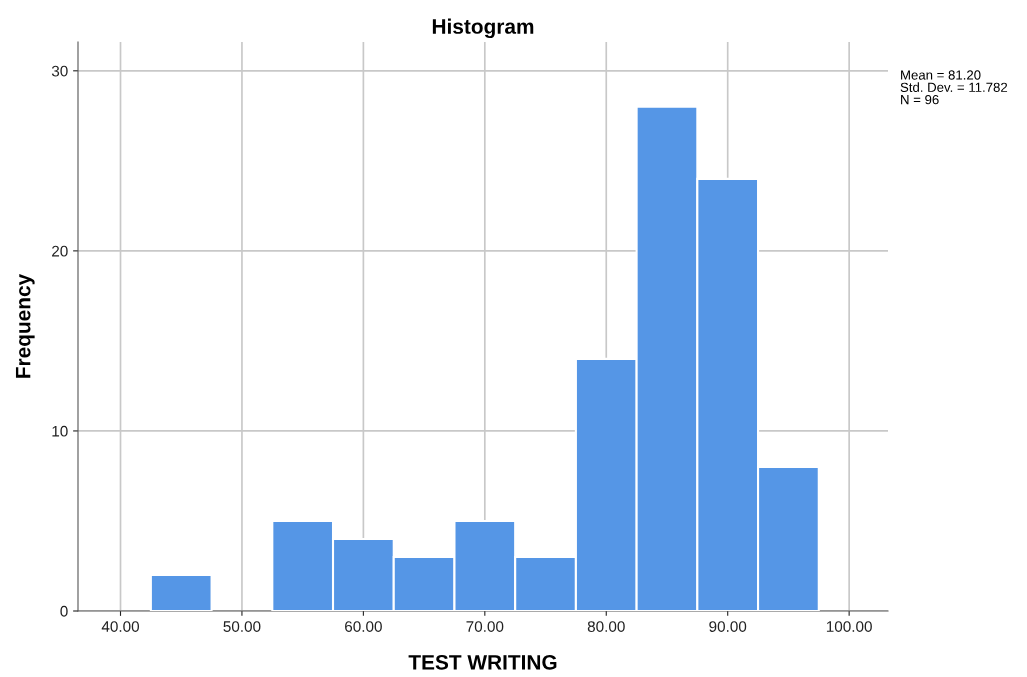 The width and height of the screenshot is (1027, 677). I want to click on y-tick-label: 10, so click(60, 431).